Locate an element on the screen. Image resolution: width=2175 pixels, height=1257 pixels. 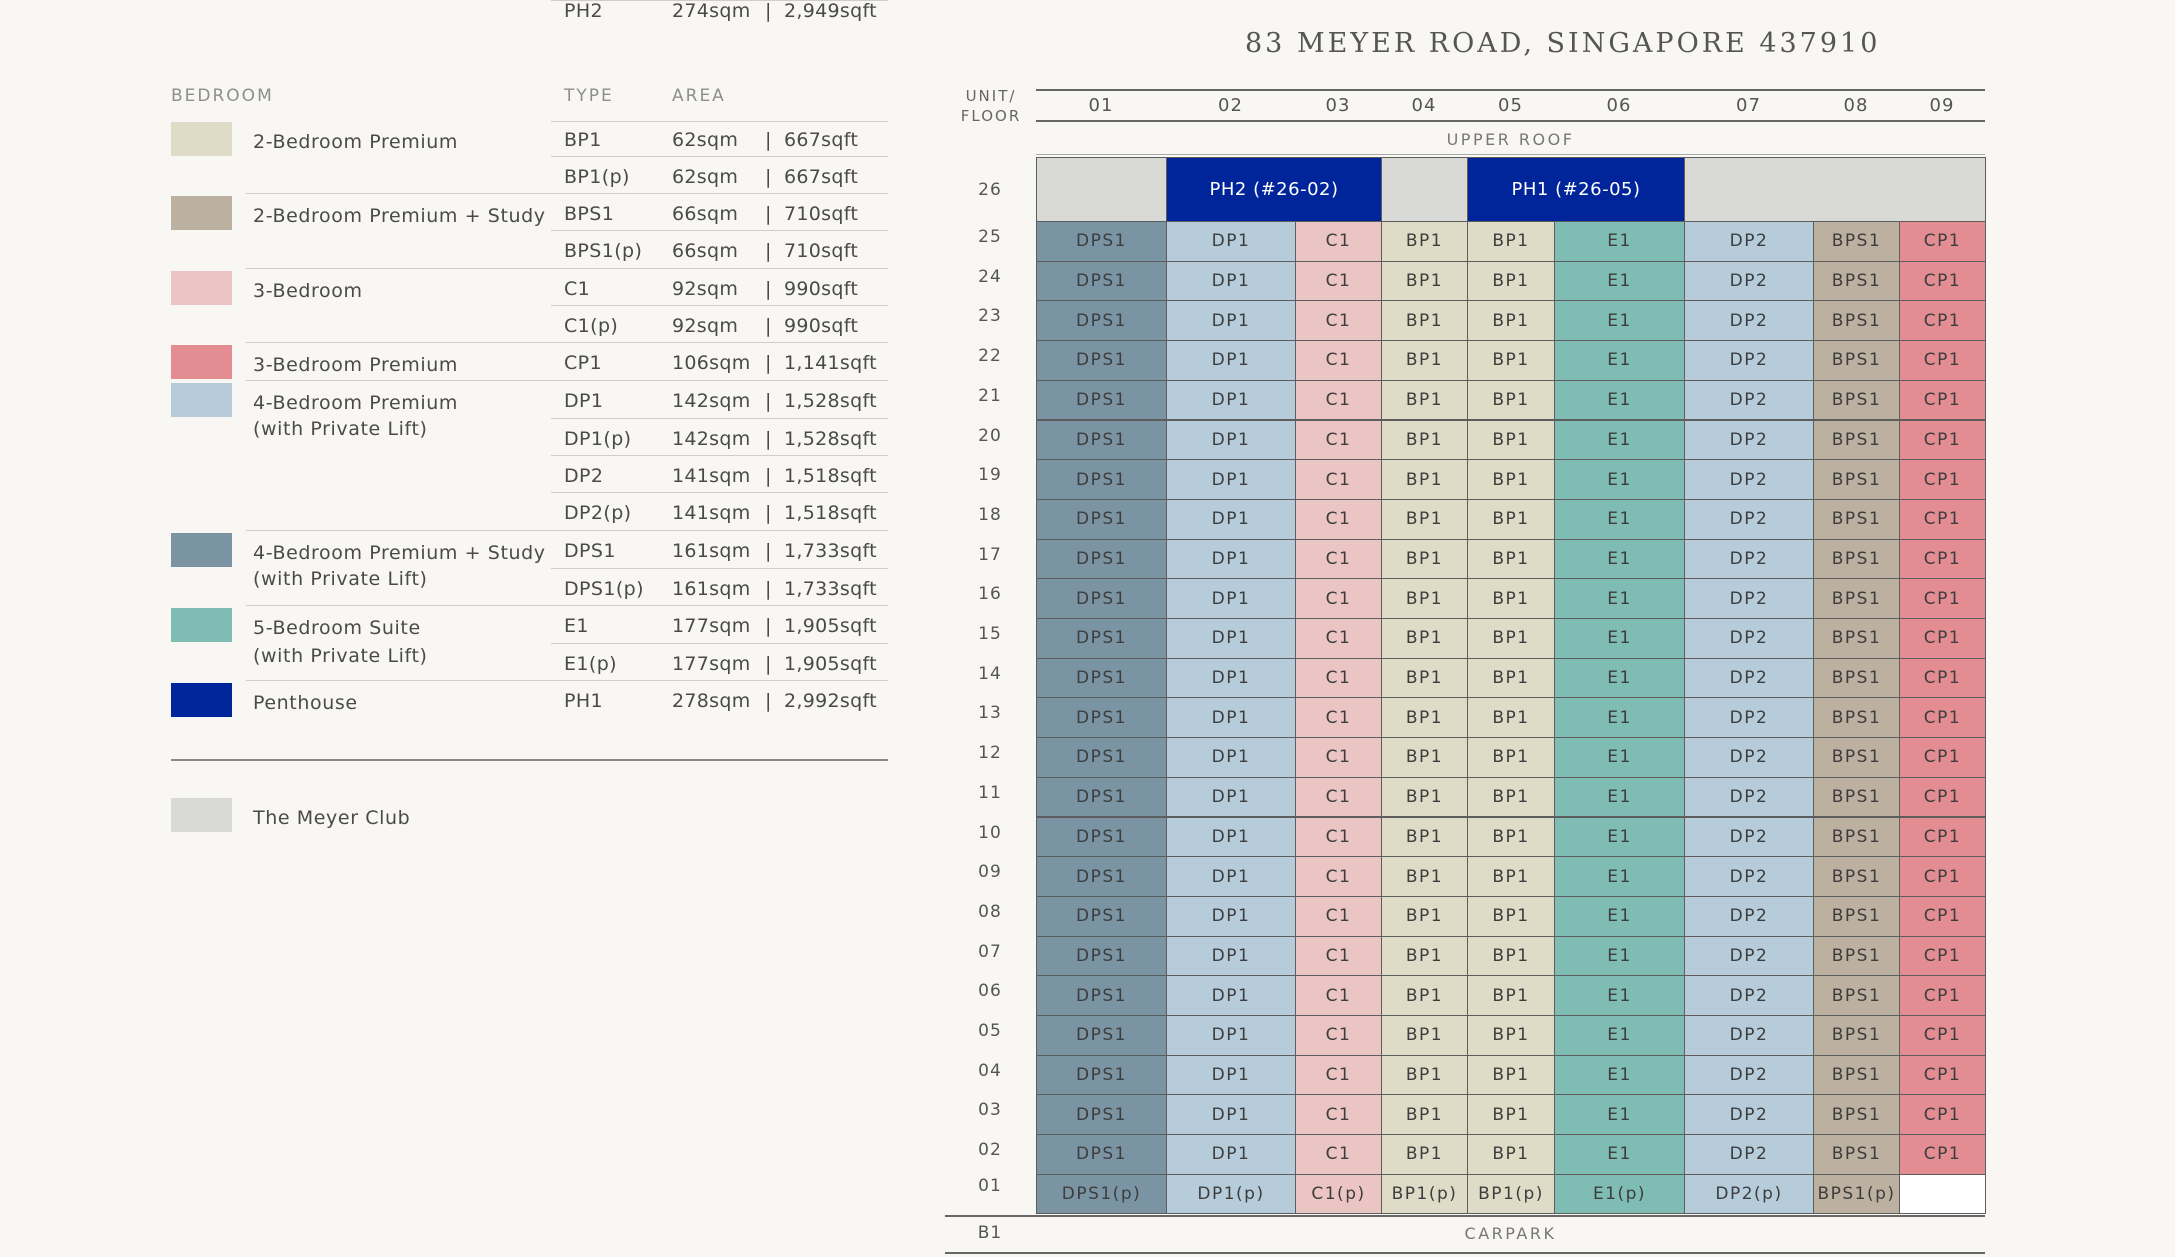
upper-roof-rule is located at coordinates (1510, 154).